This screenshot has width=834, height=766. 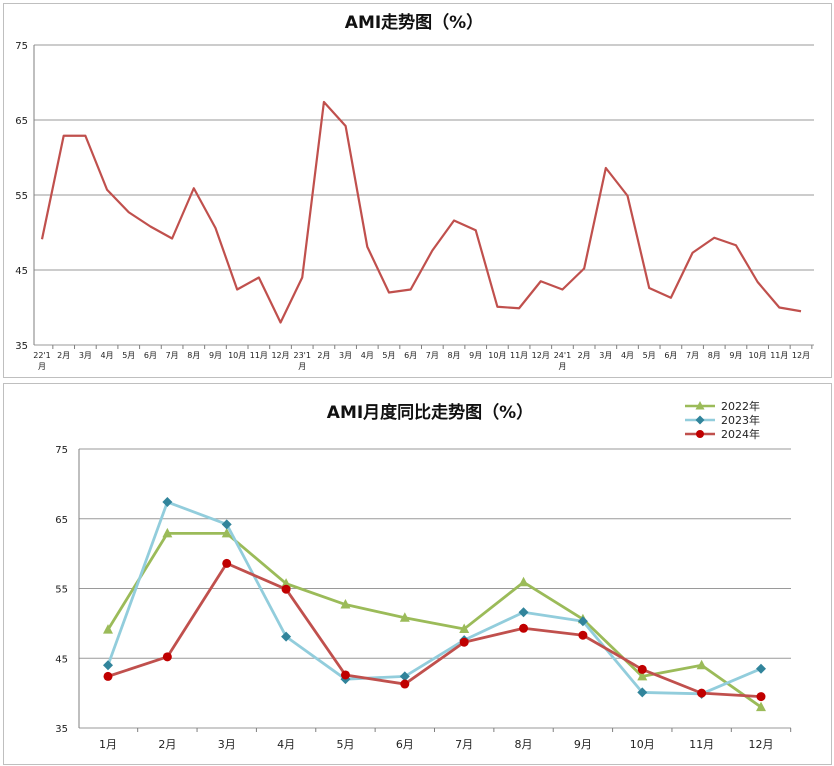 What do you see at coordinates (21, 196) in the screenshot?
I see `y-tick-label: 55` at bounding box center [21, 196].